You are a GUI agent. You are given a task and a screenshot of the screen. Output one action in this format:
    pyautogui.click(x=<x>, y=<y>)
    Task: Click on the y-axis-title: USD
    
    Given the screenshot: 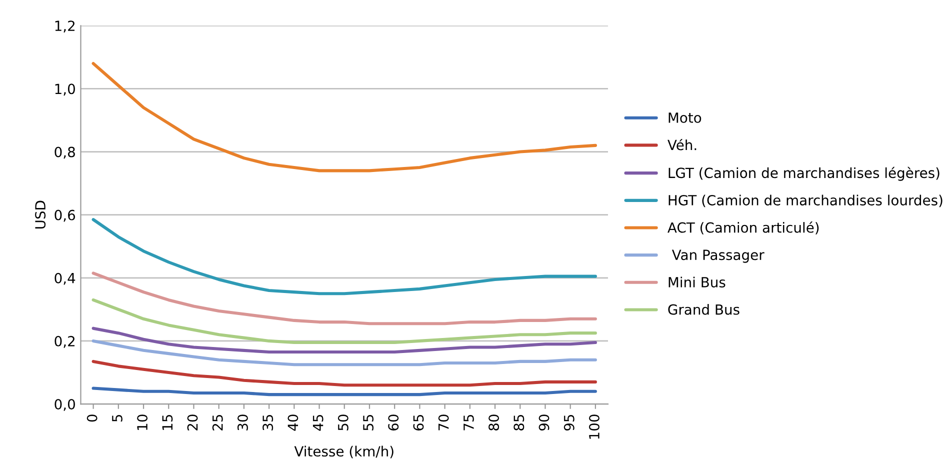 What is the action you would take?
    pyautogui.click(x=40, y=214)
    